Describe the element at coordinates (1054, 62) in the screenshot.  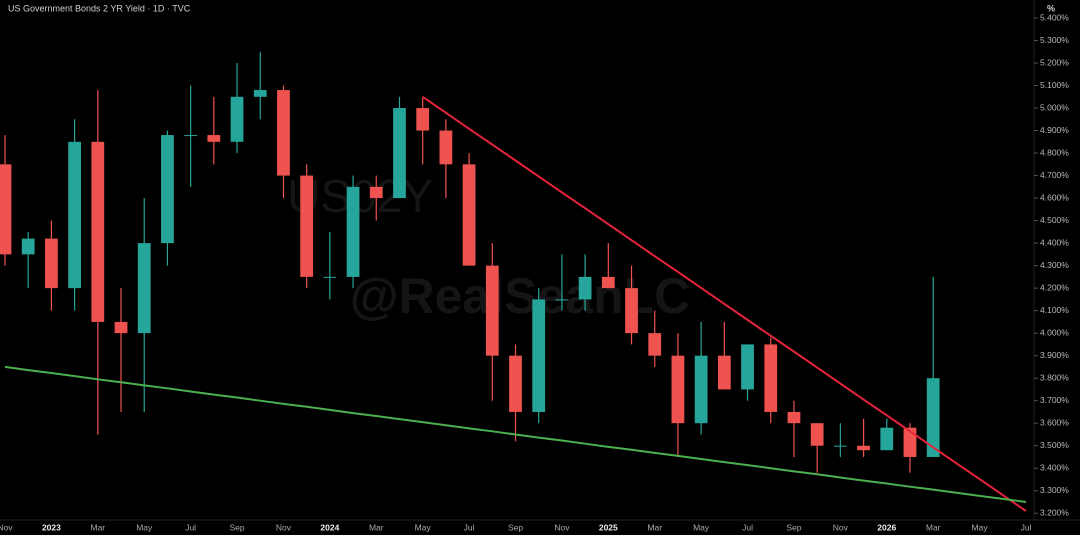
I see `y-tick-label: 5.200%` at that location.